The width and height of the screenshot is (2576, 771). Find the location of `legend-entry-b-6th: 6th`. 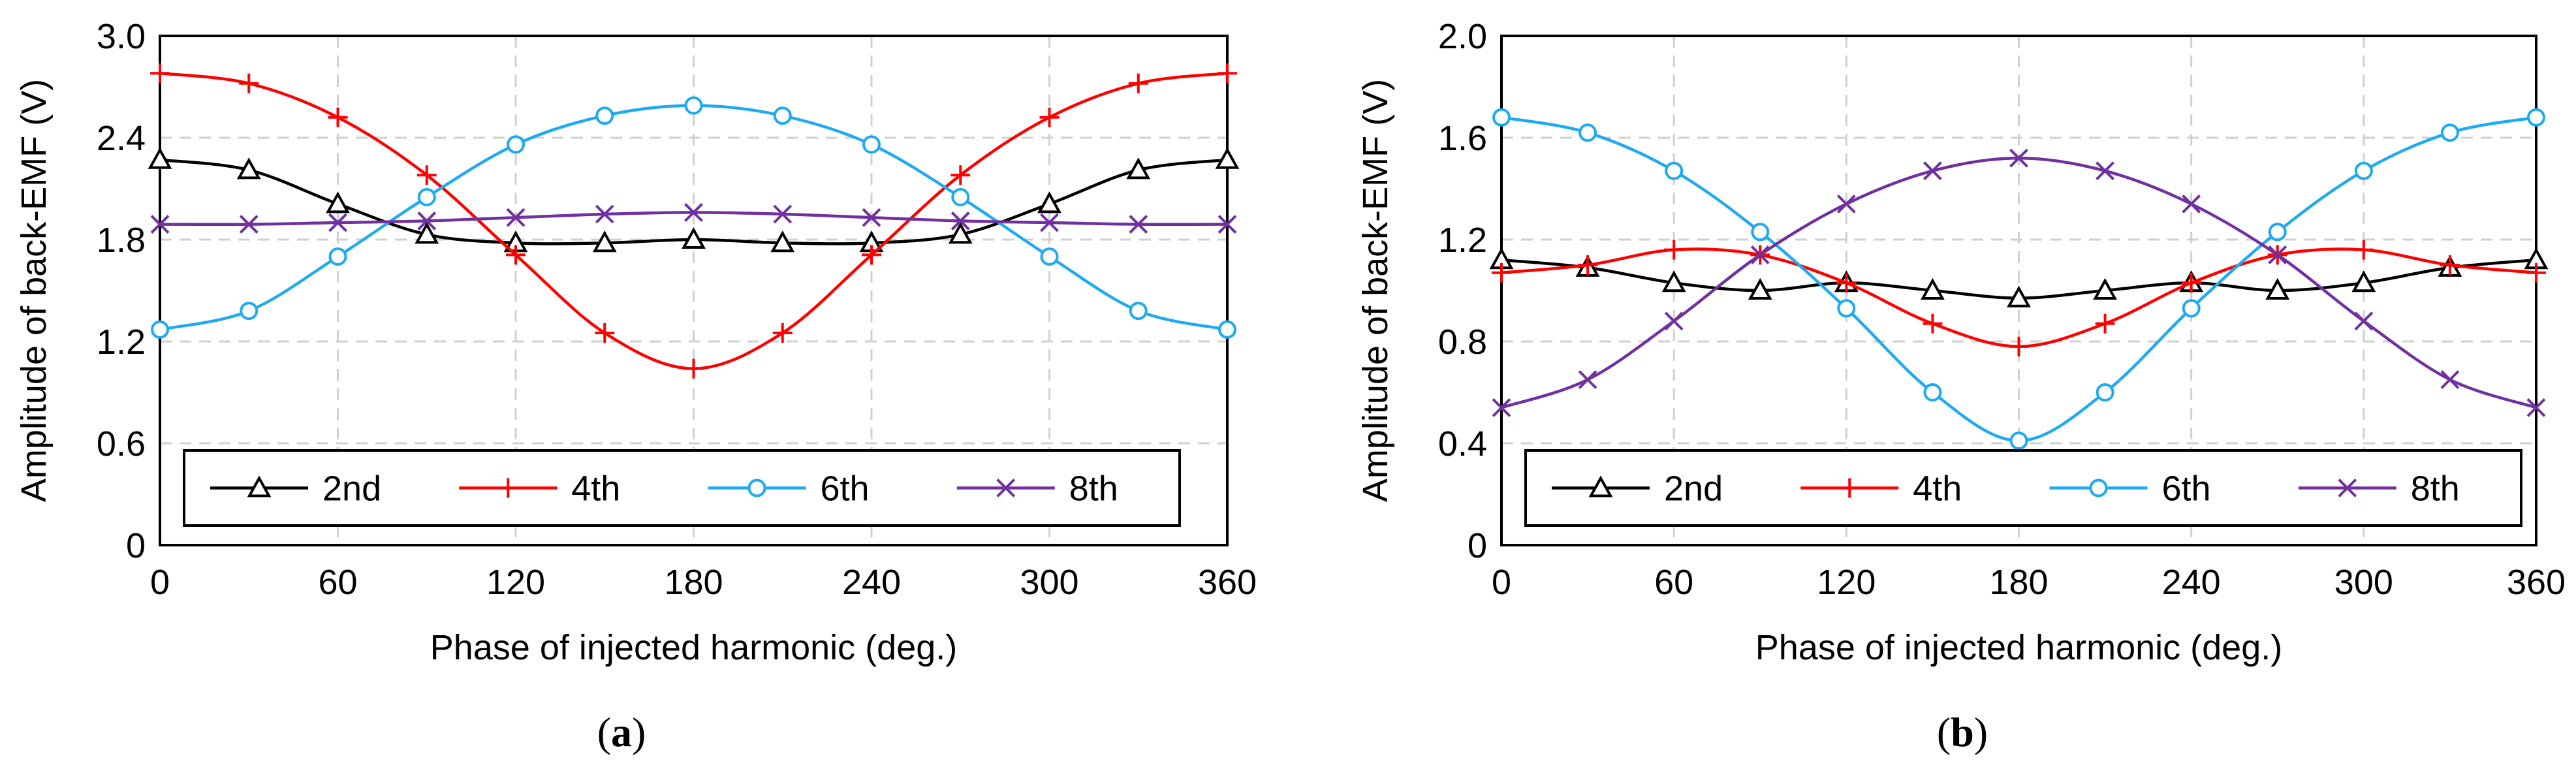

legend-entry-b-6th: 6th is located at coordinates (2130, 489).